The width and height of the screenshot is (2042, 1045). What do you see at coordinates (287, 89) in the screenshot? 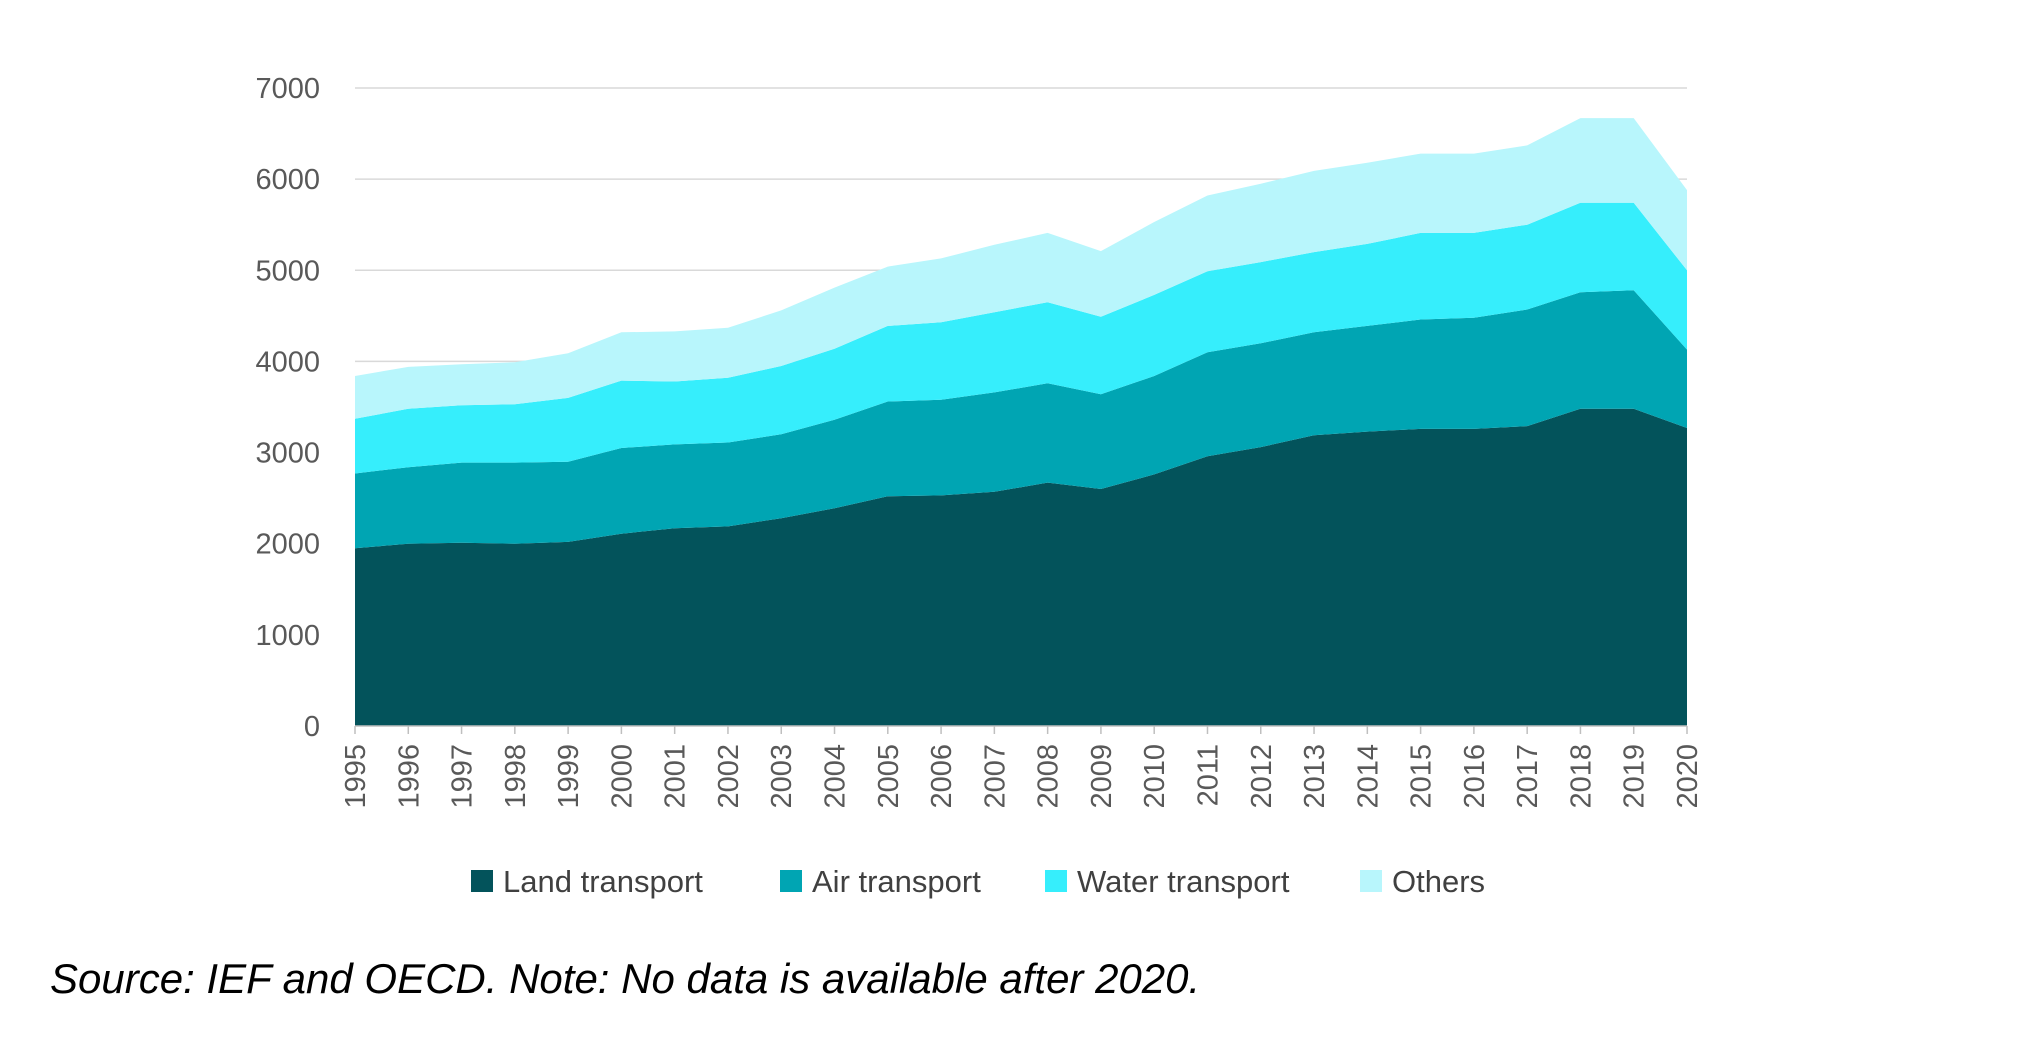
I see `y-tick-label: 7000` at bounding box center [287, 89].